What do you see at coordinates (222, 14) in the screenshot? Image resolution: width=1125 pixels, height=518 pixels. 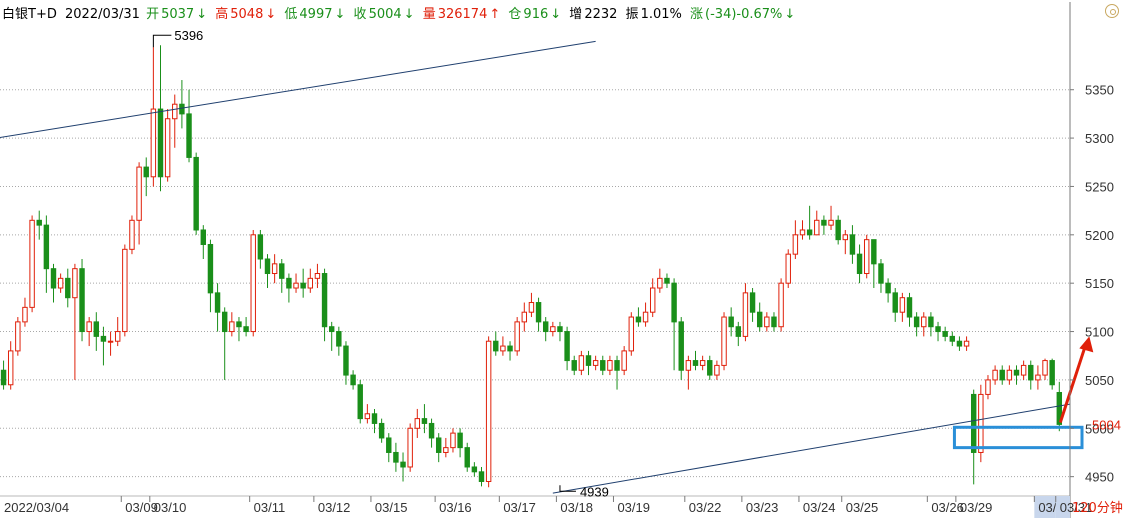 I see `high-label: 高` at bounding box center [222, 14].